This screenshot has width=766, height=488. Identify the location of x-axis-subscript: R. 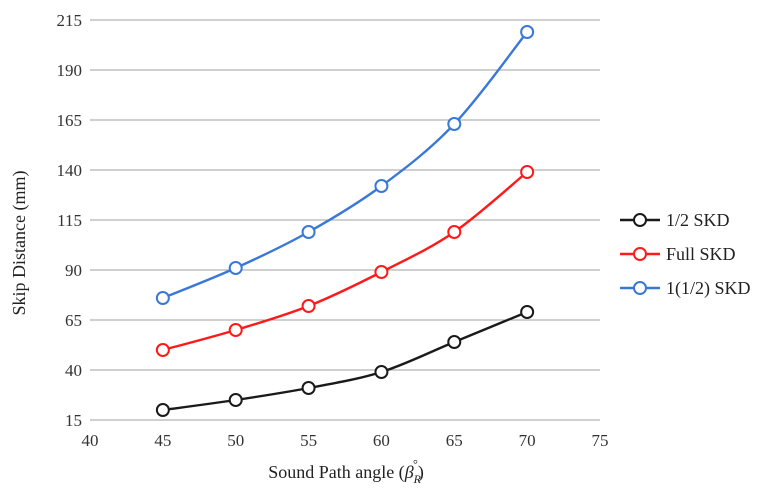
(417, 479).